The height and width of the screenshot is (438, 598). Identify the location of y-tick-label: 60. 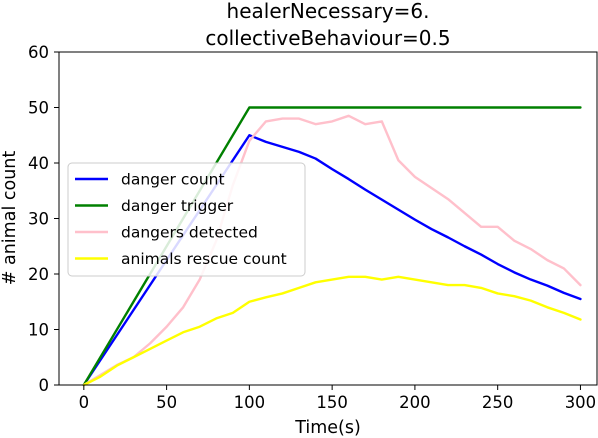
(38, 52).